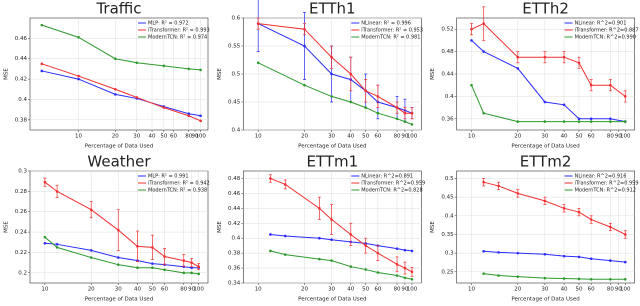 The height and width of the screenshot is (306, 640). What do you see at coordinates (234, 194) in the screenshot?
I see `y-tick-label: 0.46` at bounding box center [234, 194].